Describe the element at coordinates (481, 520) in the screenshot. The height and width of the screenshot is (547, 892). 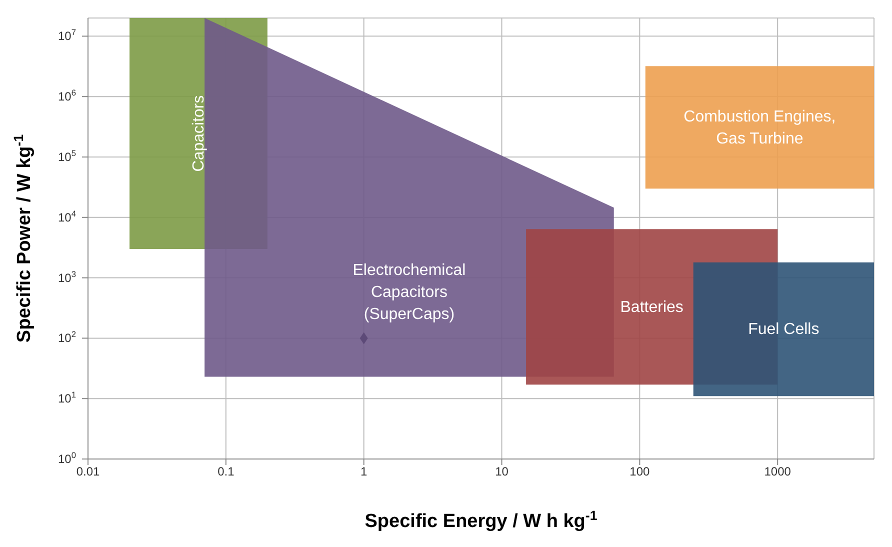
I see `x-axis-title: Specific Energy / W h kg$^{-1}$` at that location.